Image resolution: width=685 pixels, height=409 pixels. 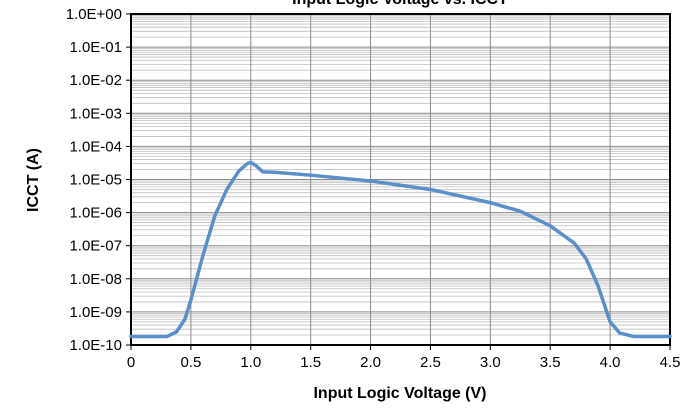 I want to click on x-tick-label: 2.5, so click(x=430, y=362).